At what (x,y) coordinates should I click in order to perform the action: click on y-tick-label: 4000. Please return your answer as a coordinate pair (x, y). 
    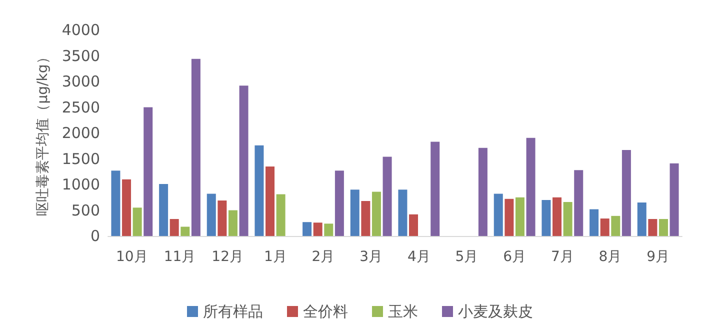
    Looking at the image, I should click on (81, 30).